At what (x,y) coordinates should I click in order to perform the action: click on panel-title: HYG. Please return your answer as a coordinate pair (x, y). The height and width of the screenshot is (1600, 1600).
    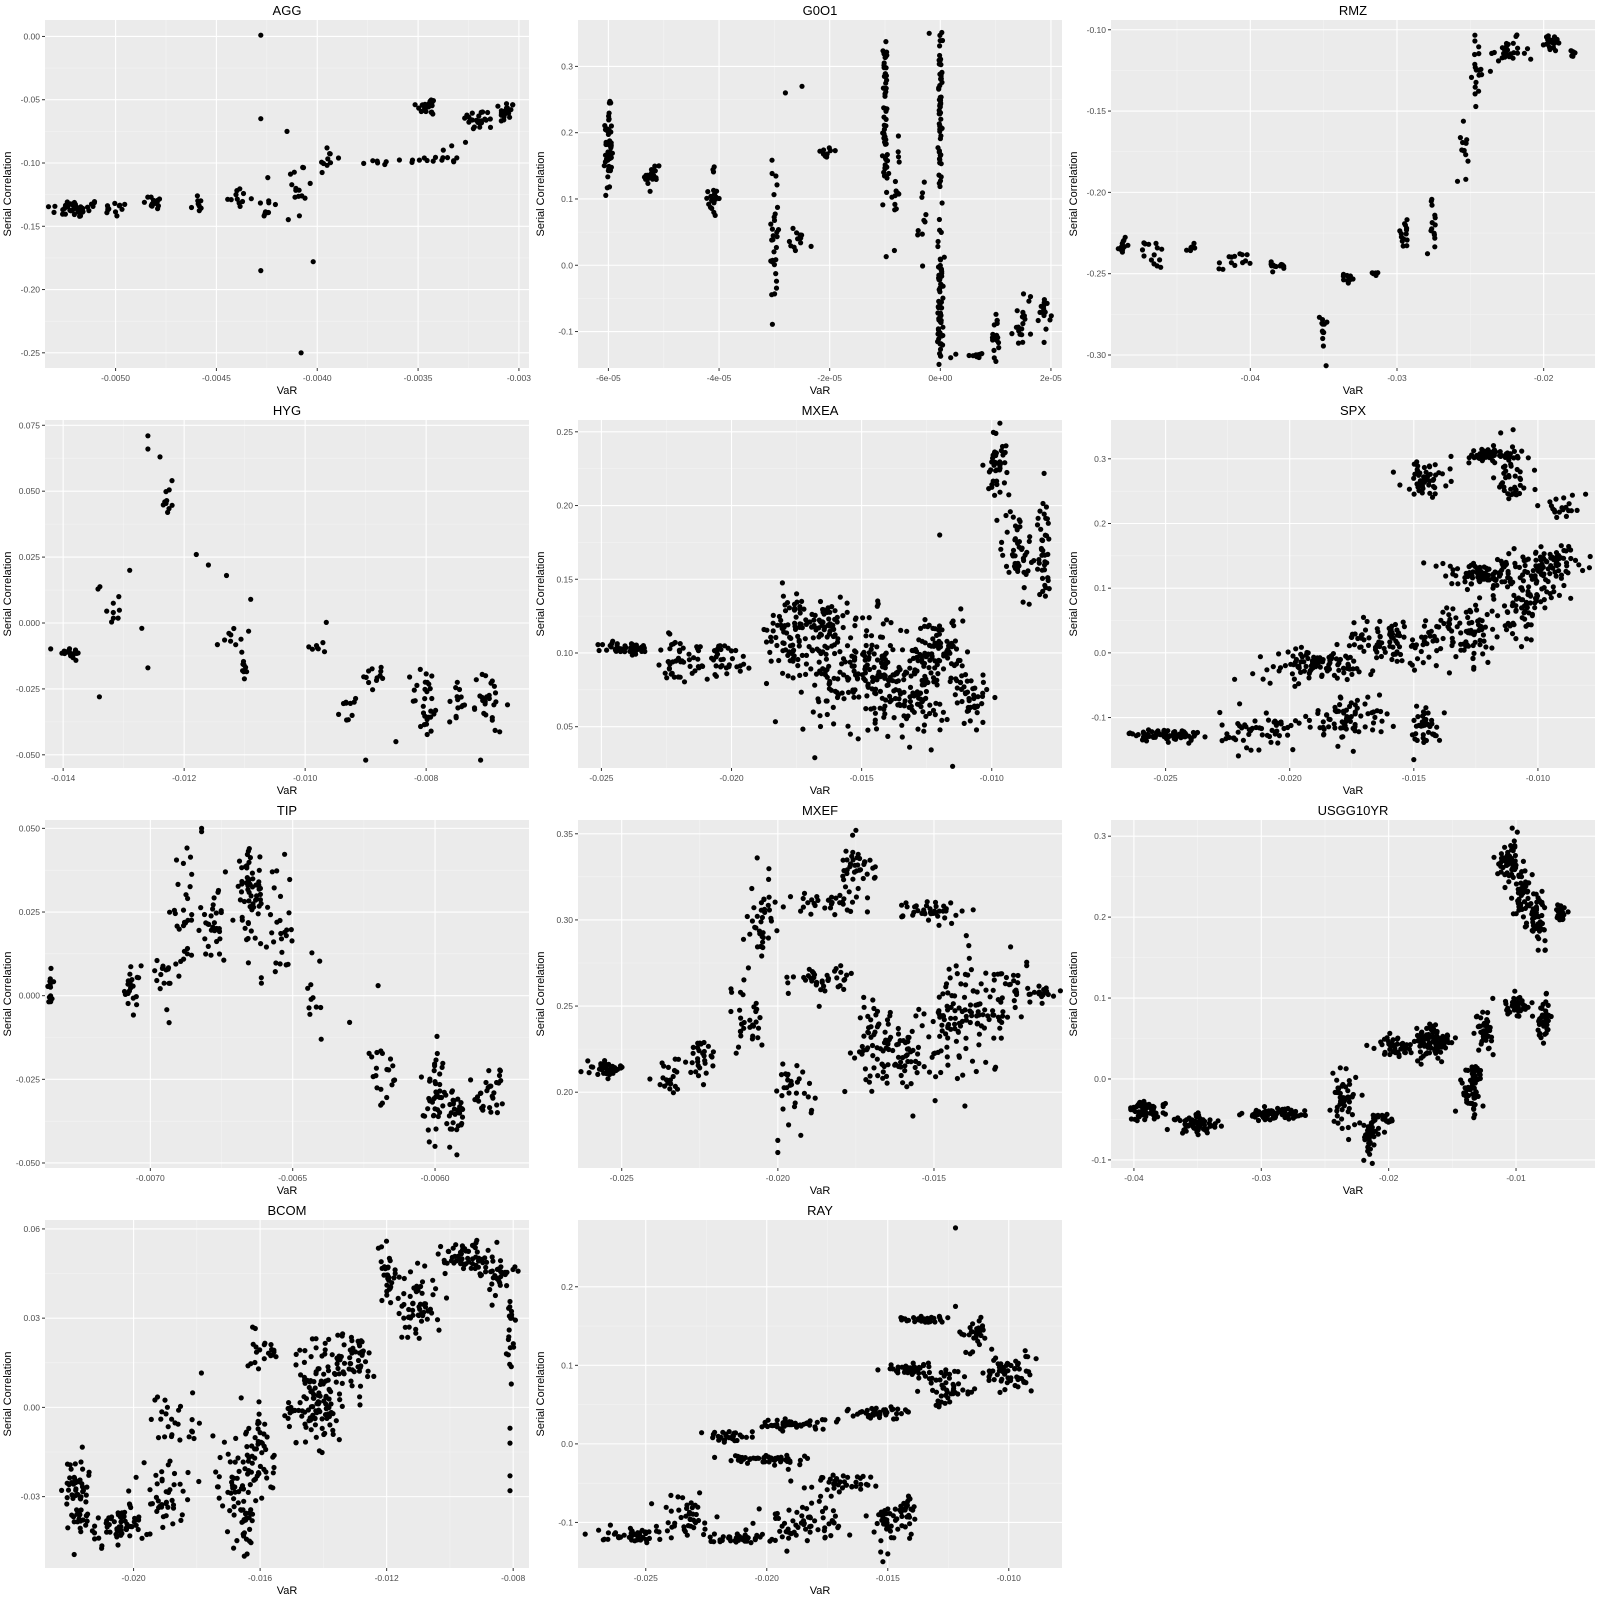
    Looking at the image, I should click on (287, 410).